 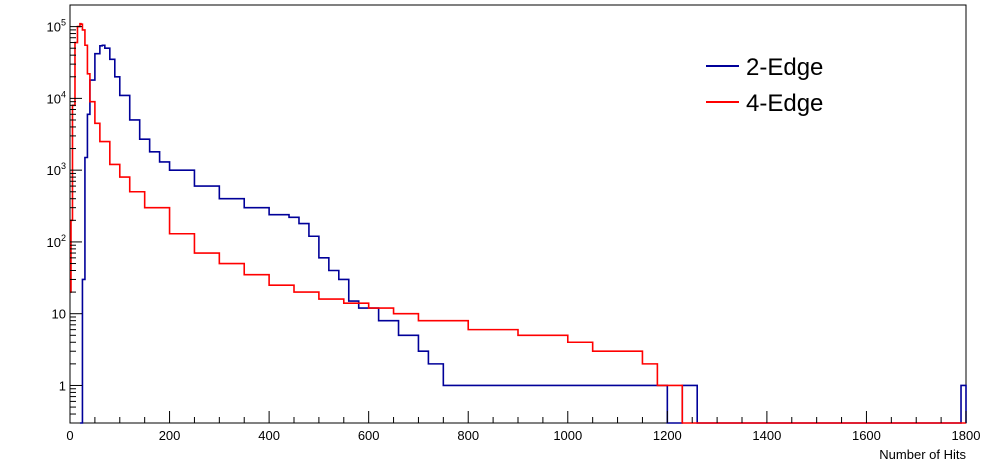 What do you see at coordinates (59, 314) in the screenshot?
I see `y-tick-label: 10` at bounding box center [59, 314].